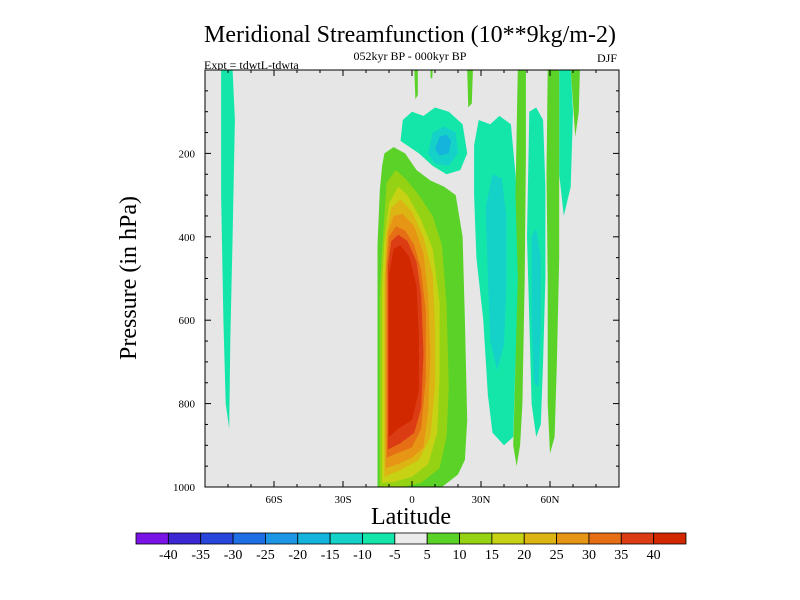 The width and height of the screenshot is (800, 600). I want to click on colorbar-label: 5, so click(427, 555).